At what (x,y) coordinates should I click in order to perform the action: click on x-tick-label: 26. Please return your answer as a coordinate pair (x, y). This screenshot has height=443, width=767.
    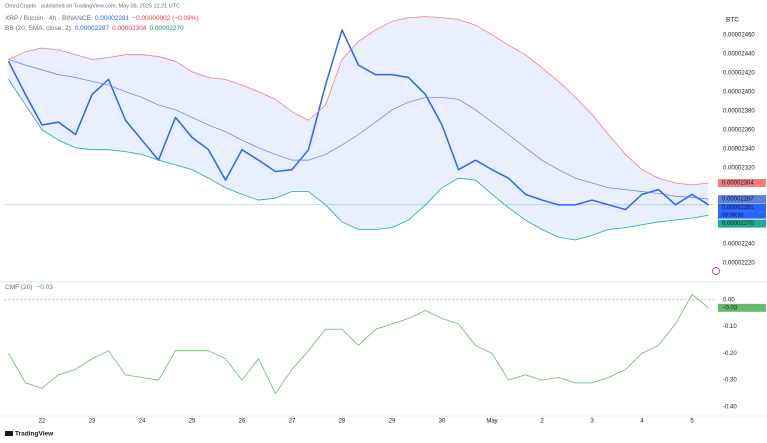
    Looking at the image, I should click on (242, 422).